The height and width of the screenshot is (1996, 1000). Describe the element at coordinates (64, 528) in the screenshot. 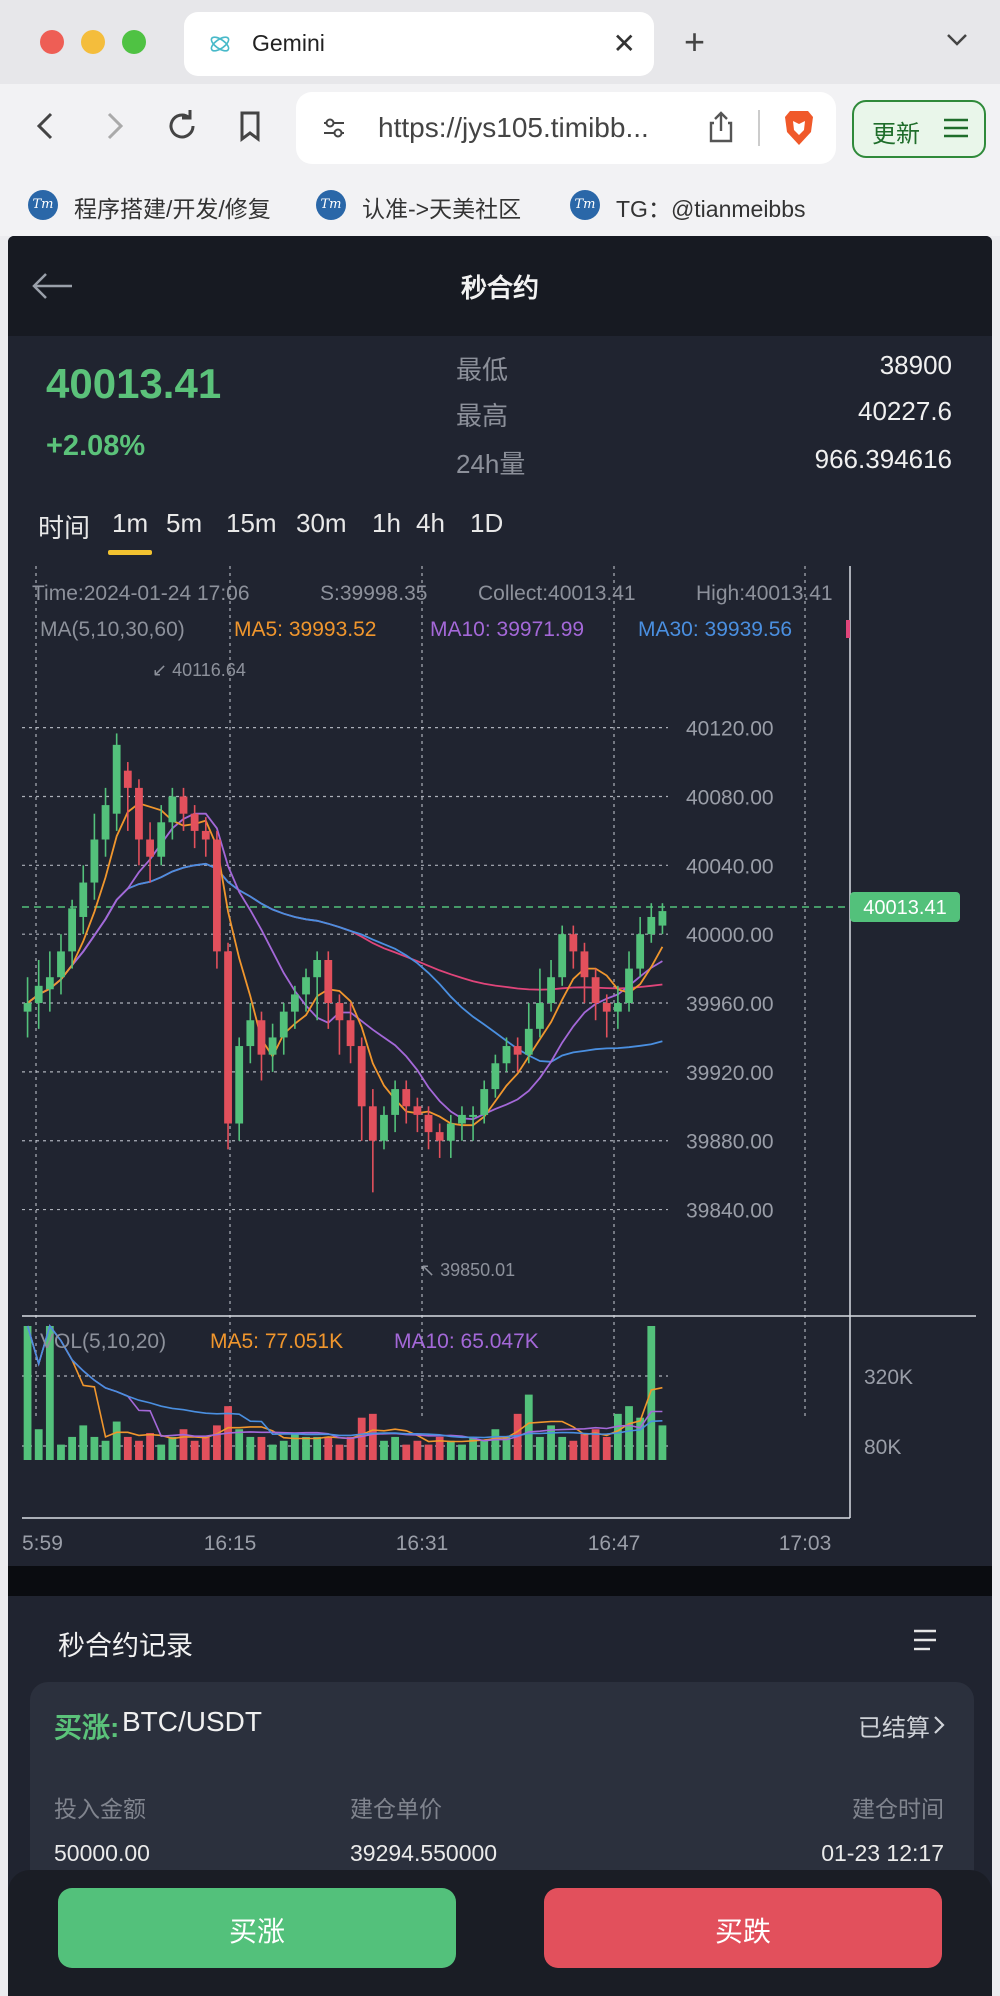

I see `timeframe-tab-time: 时间` at that location.